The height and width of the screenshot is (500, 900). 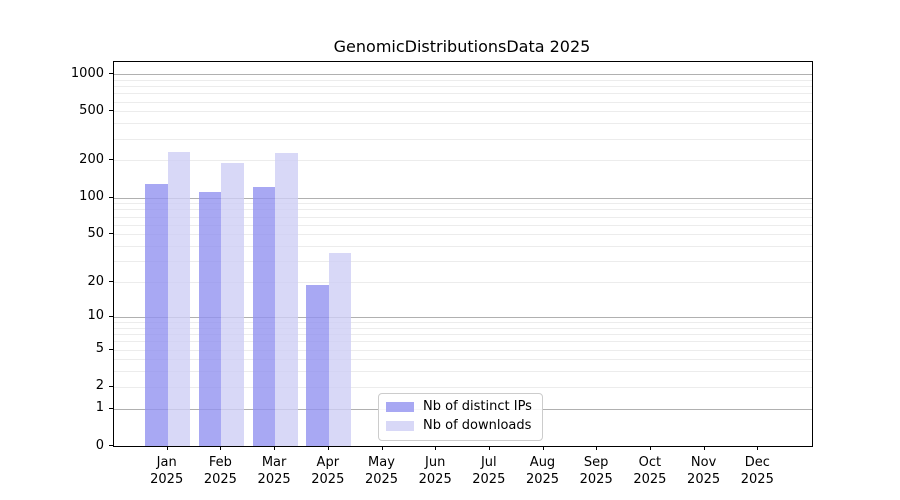 I want to click on bar-downloads-apr, so click(x=340, y=349).